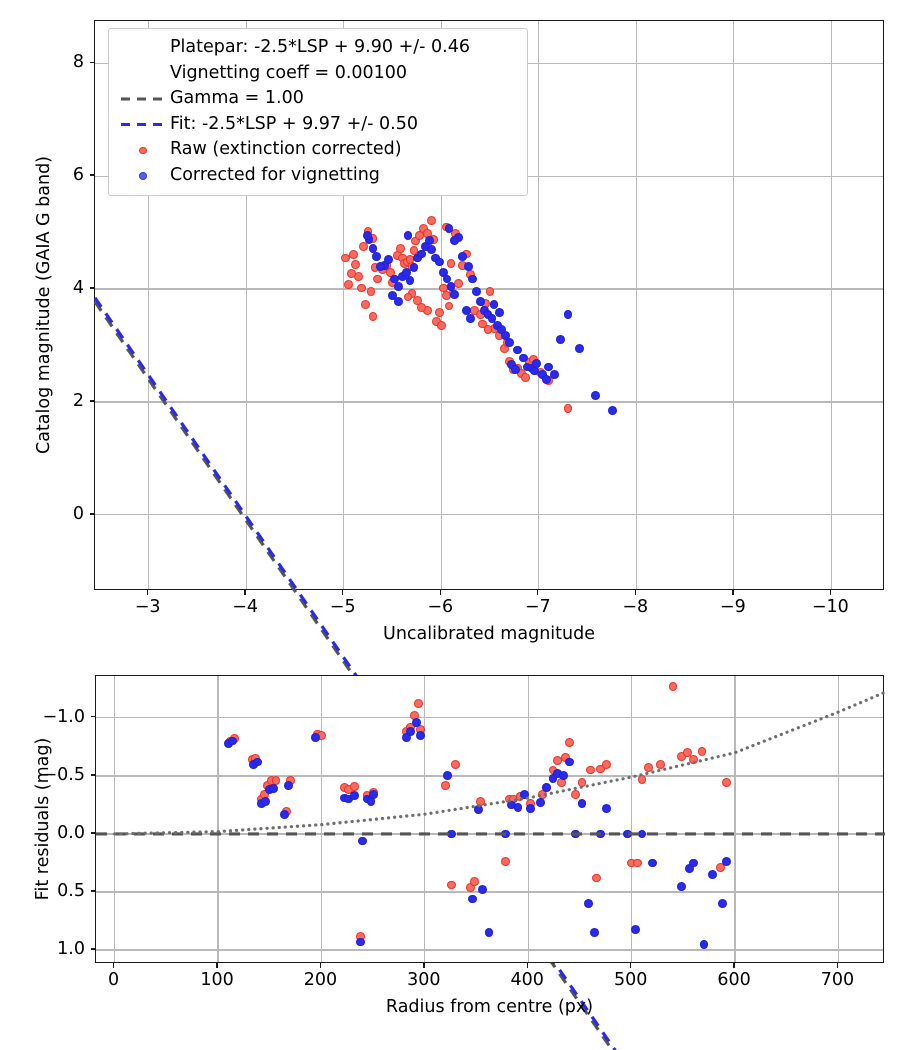 The image size is (900, 1050). What do you see at coordinates (289, 72) in the screenshot?
I see `legend-line-vignetting-coeff: Vignetting coeff = 0.00100` at bounding box center [289, 72].